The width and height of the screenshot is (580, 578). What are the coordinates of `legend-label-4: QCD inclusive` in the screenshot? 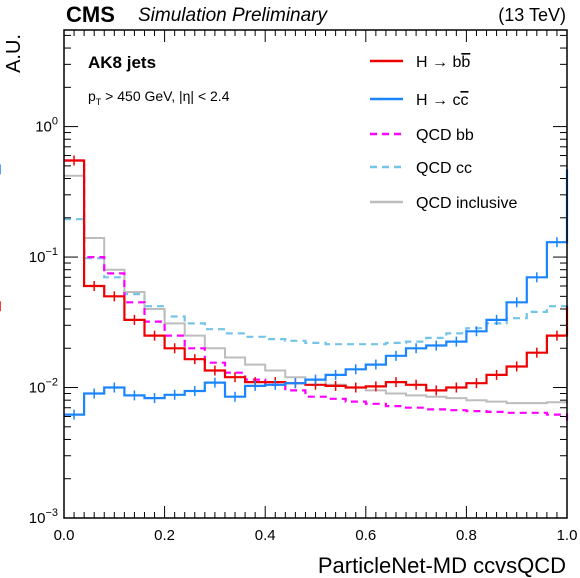 It's located at (466, 203).